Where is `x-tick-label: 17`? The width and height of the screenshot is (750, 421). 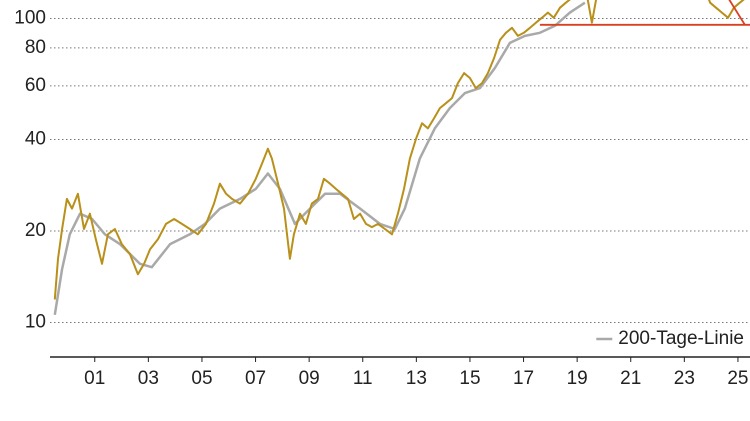 x-tick-label: 17 is located at coordinates (523, 378).